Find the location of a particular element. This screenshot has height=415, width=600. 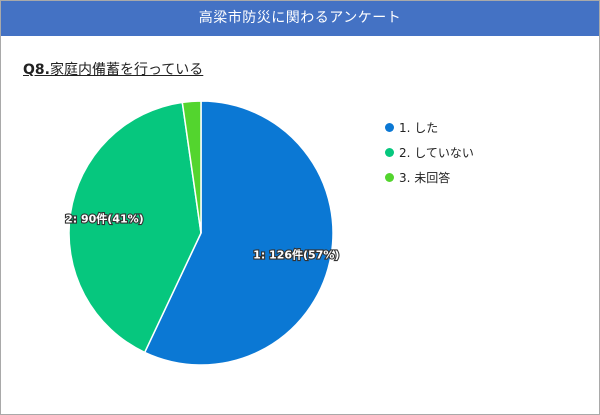

legend-item-2: 2. していない is located at coordinates (429, 152).